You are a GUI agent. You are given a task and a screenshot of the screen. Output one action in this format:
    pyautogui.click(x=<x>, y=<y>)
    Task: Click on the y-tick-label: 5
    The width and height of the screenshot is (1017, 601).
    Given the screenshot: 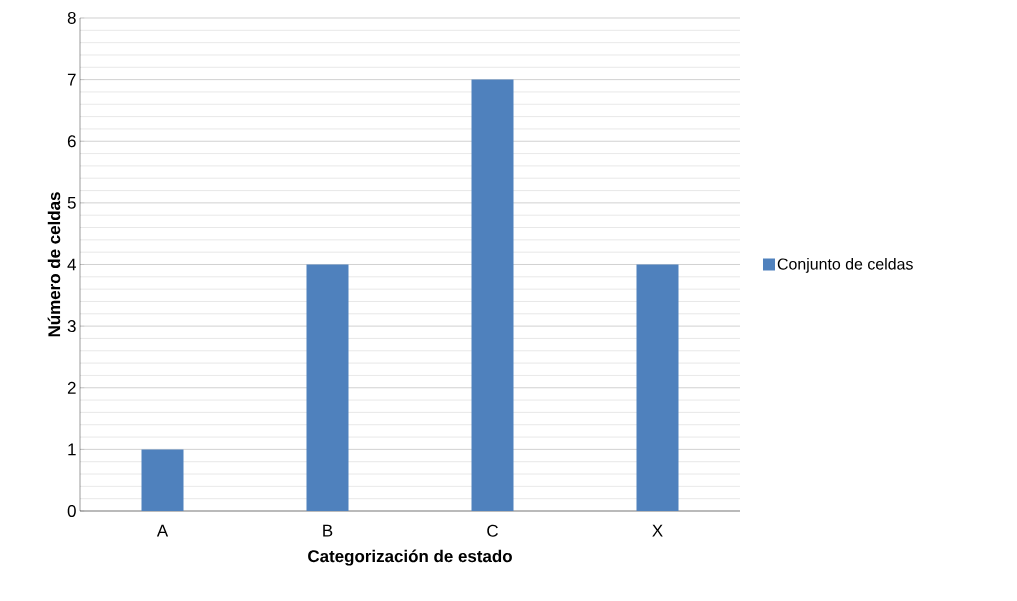 What is the action you would take?
    pyautogui.click(x=71, y=202)
    